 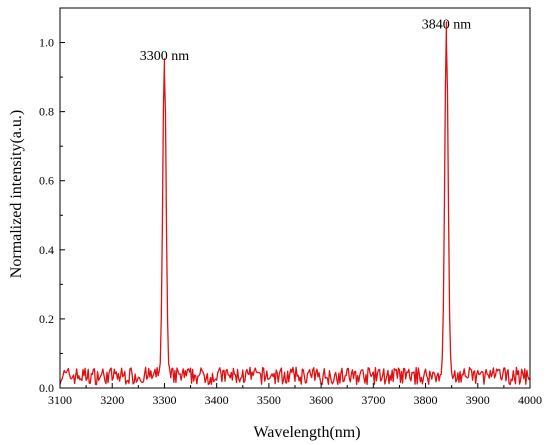 What do you see at coordinates (269, 400) in the screenshot?
I see `x-tick-label: 3500` at bounding box center [269, 400].